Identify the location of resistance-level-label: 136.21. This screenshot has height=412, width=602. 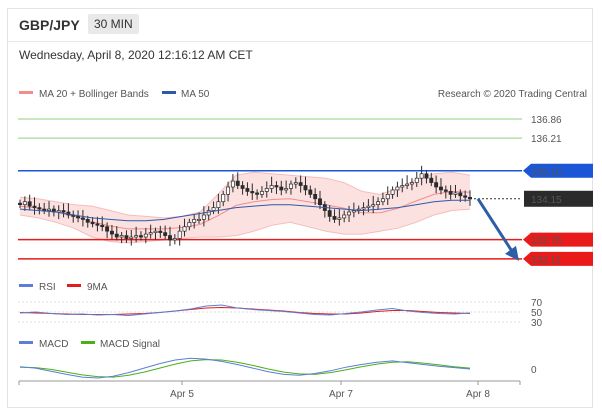
(546, 139).